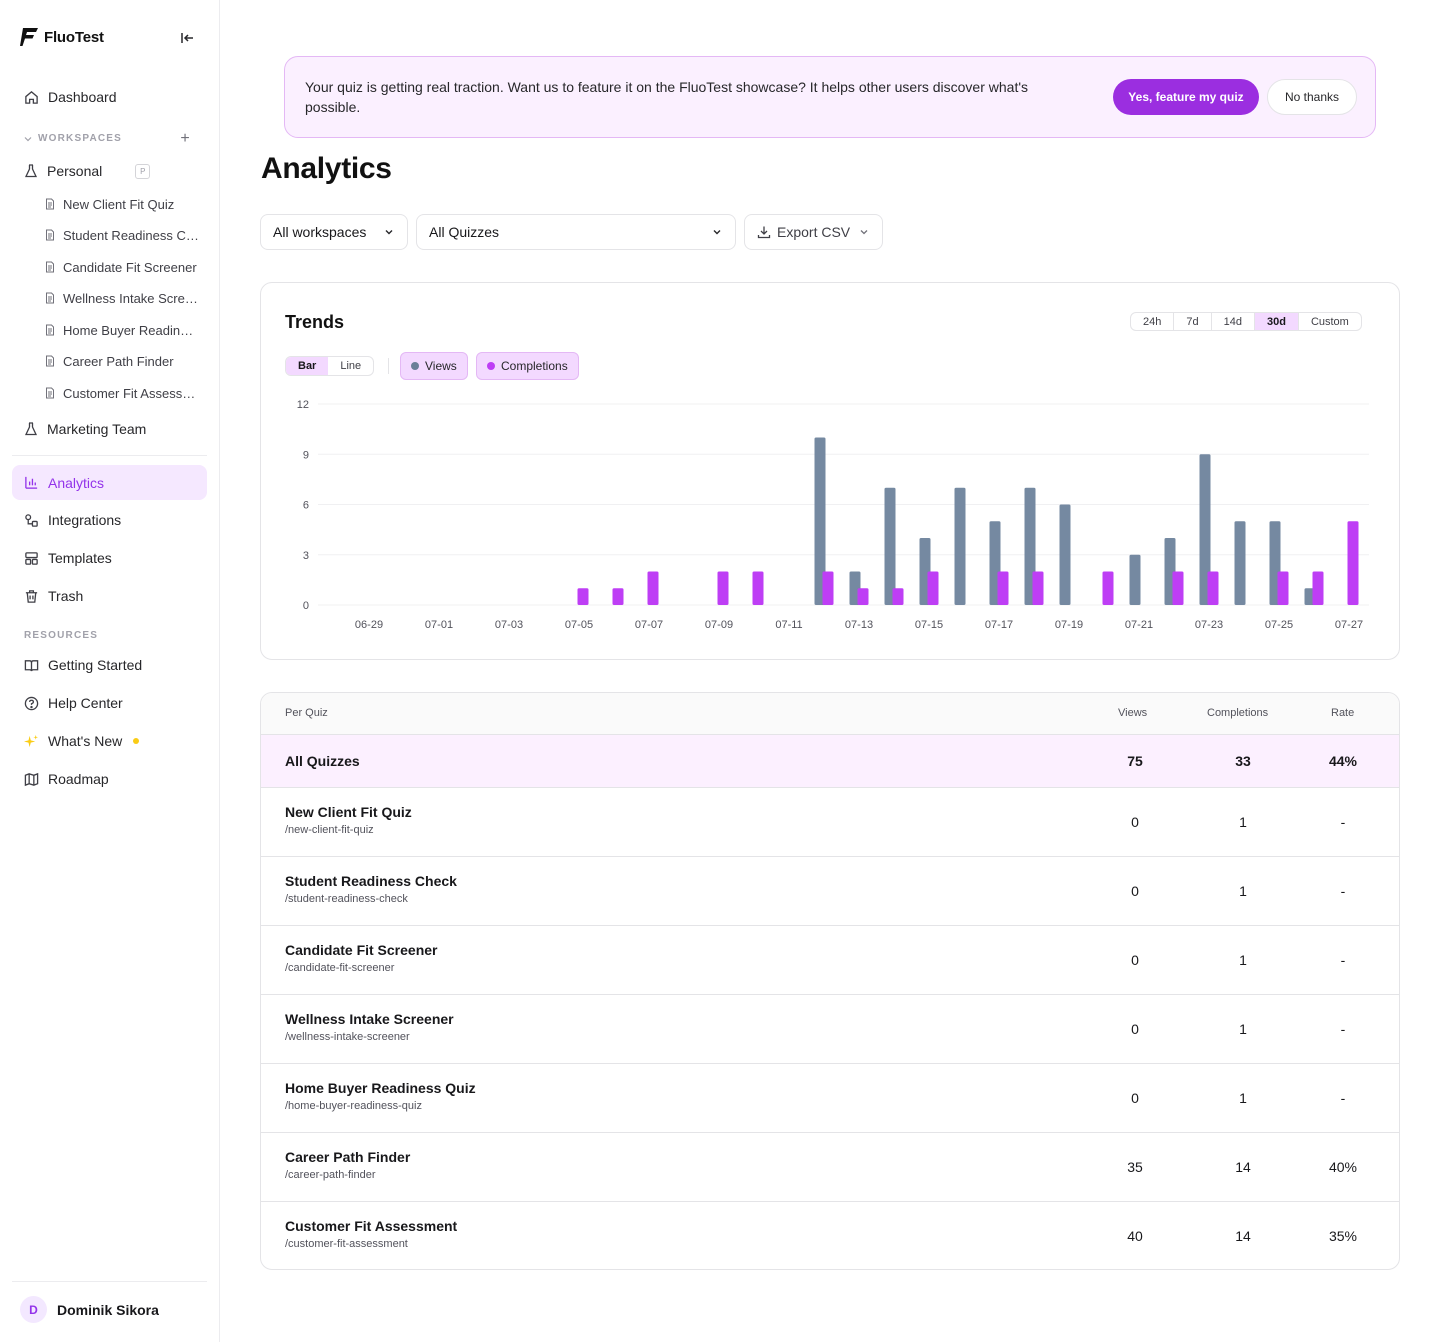 The image size is (1440, 1342). What do you see at coordinates (1312, 97) in the screenshot?
I see `dismiss-banner-button: No thanks` at bounding box center [1312, 97].